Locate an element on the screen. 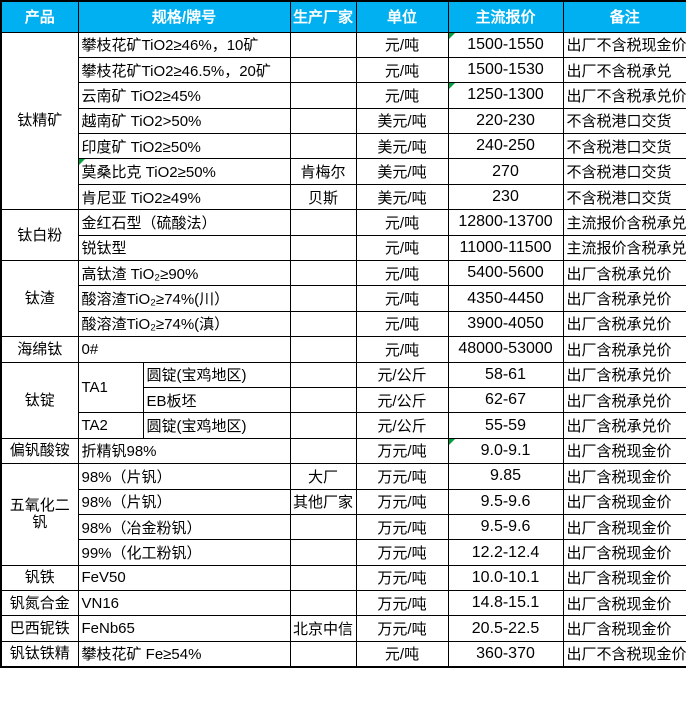 This screenshot has height=718, width=686. spec-cell: FeNb65 is located at coordinates (184, 628).